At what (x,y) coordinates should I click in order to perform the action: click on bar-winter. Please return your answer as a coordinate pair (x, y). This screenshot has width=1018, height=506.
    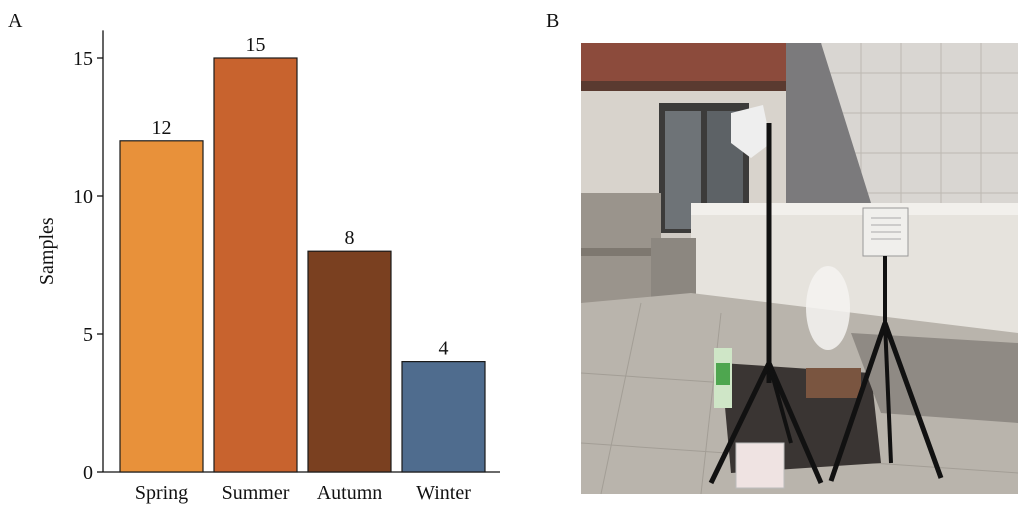
    Looking at the image, I should click on (443, 417).